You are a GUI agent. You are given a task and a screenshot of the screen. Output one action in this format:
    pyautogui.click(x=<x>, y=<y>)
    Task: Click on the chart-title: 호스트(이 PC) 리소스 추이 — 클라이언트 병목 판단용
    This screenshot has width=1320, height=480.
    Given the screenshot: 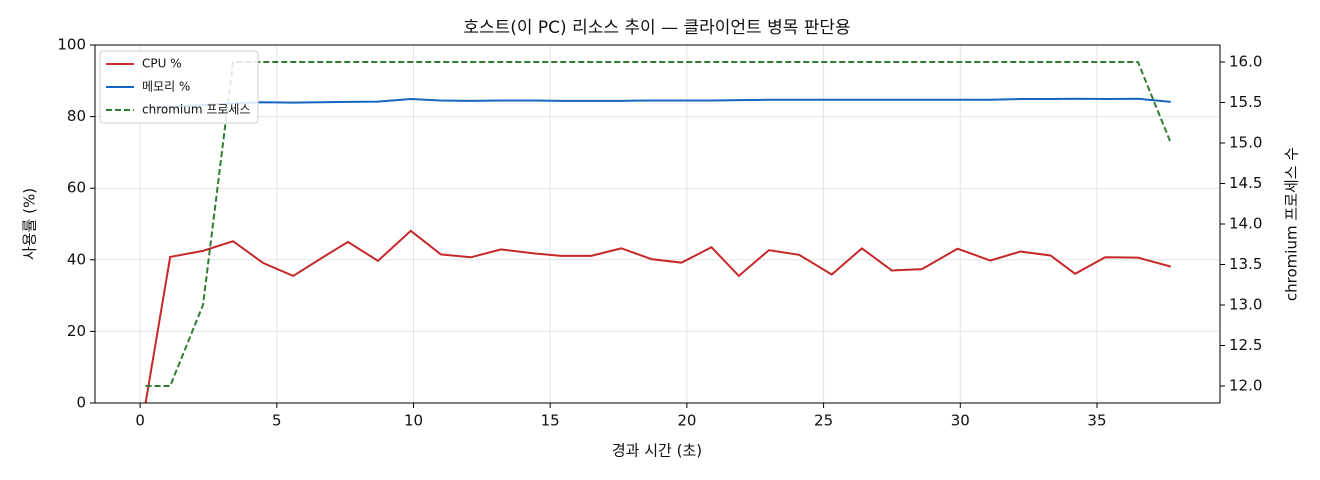 What is the action you would take?
    pyautogui.click(x=656, y=28)
    